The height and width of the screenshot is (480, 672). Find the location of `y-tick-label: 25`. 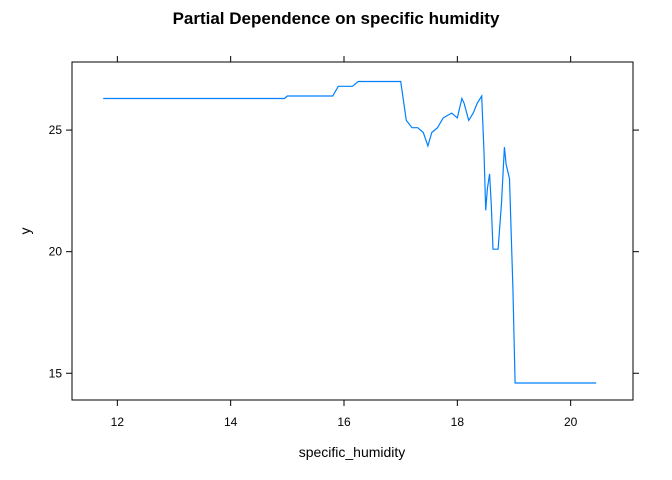

y-tick-label: 25 is located at coordinates (56, 130).